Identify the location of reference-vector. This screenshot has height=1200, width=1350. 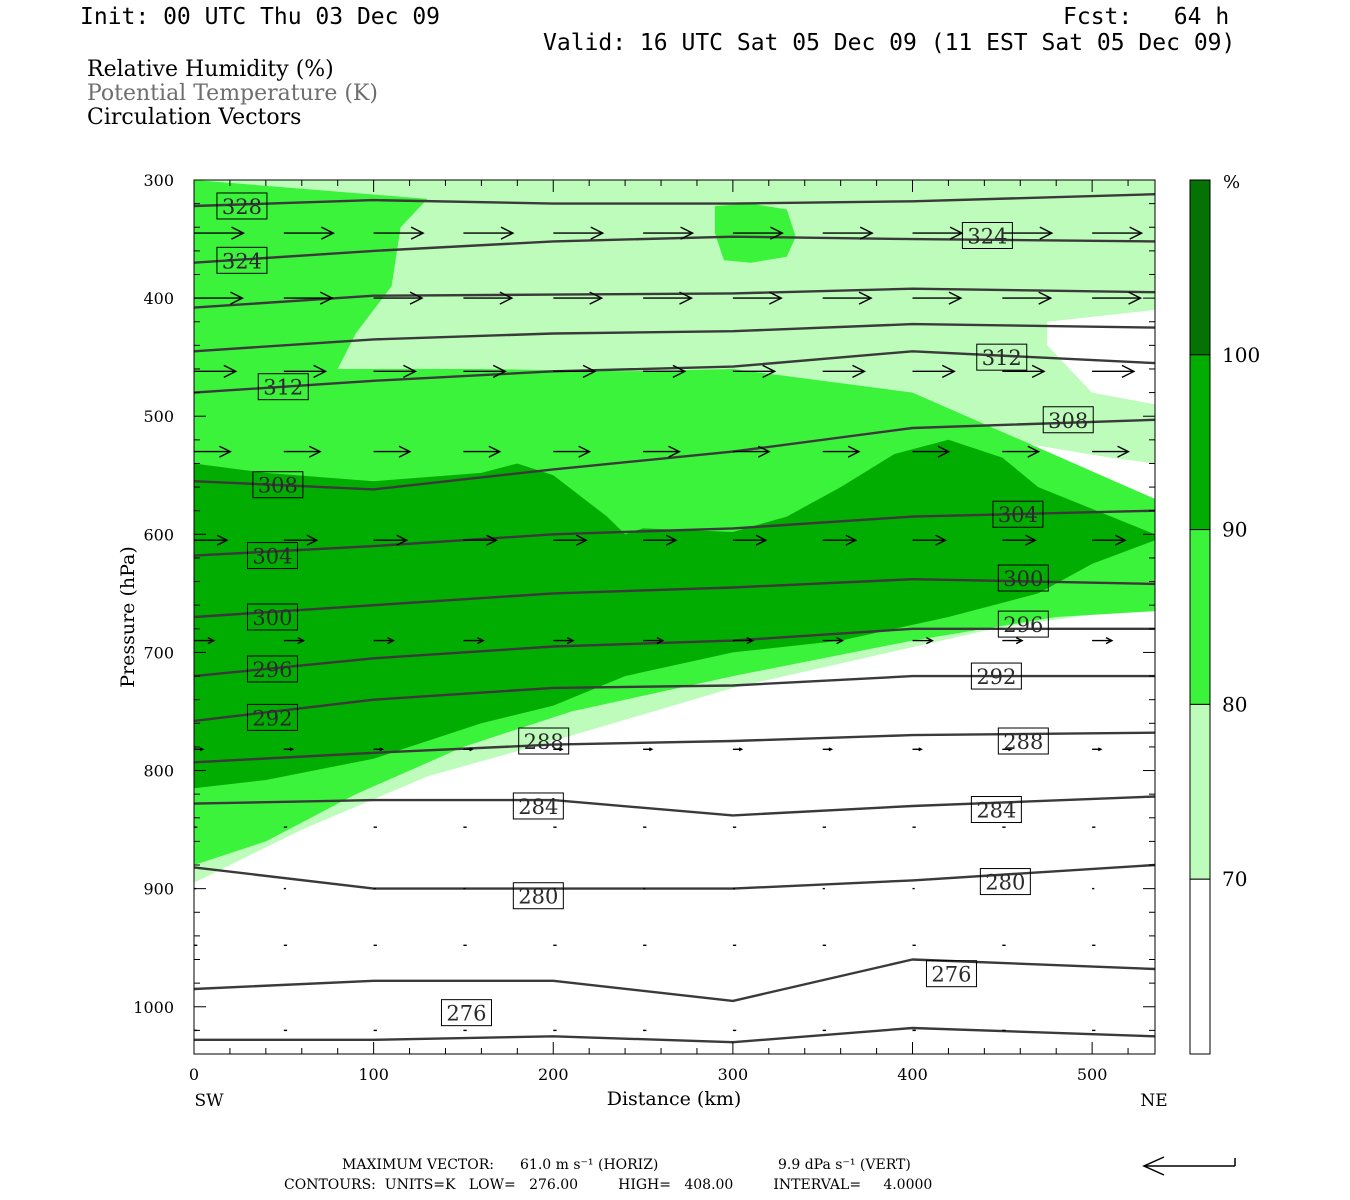
(1189, 1166).